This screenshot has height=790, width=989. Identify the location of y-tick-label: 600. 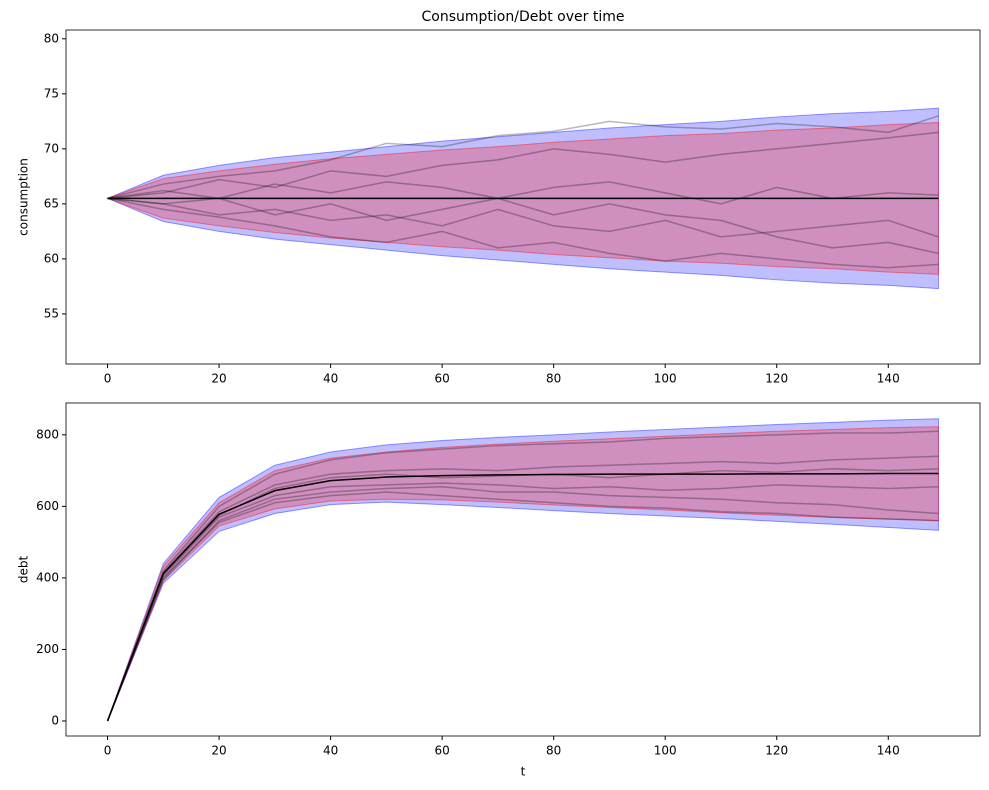
(47, 506).